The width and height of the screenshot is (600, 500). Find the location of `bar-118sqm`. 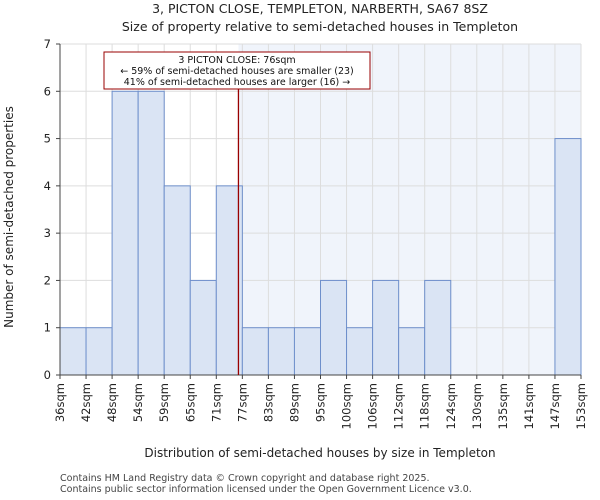

bar-118sqm is located at coordinates (438, 327).